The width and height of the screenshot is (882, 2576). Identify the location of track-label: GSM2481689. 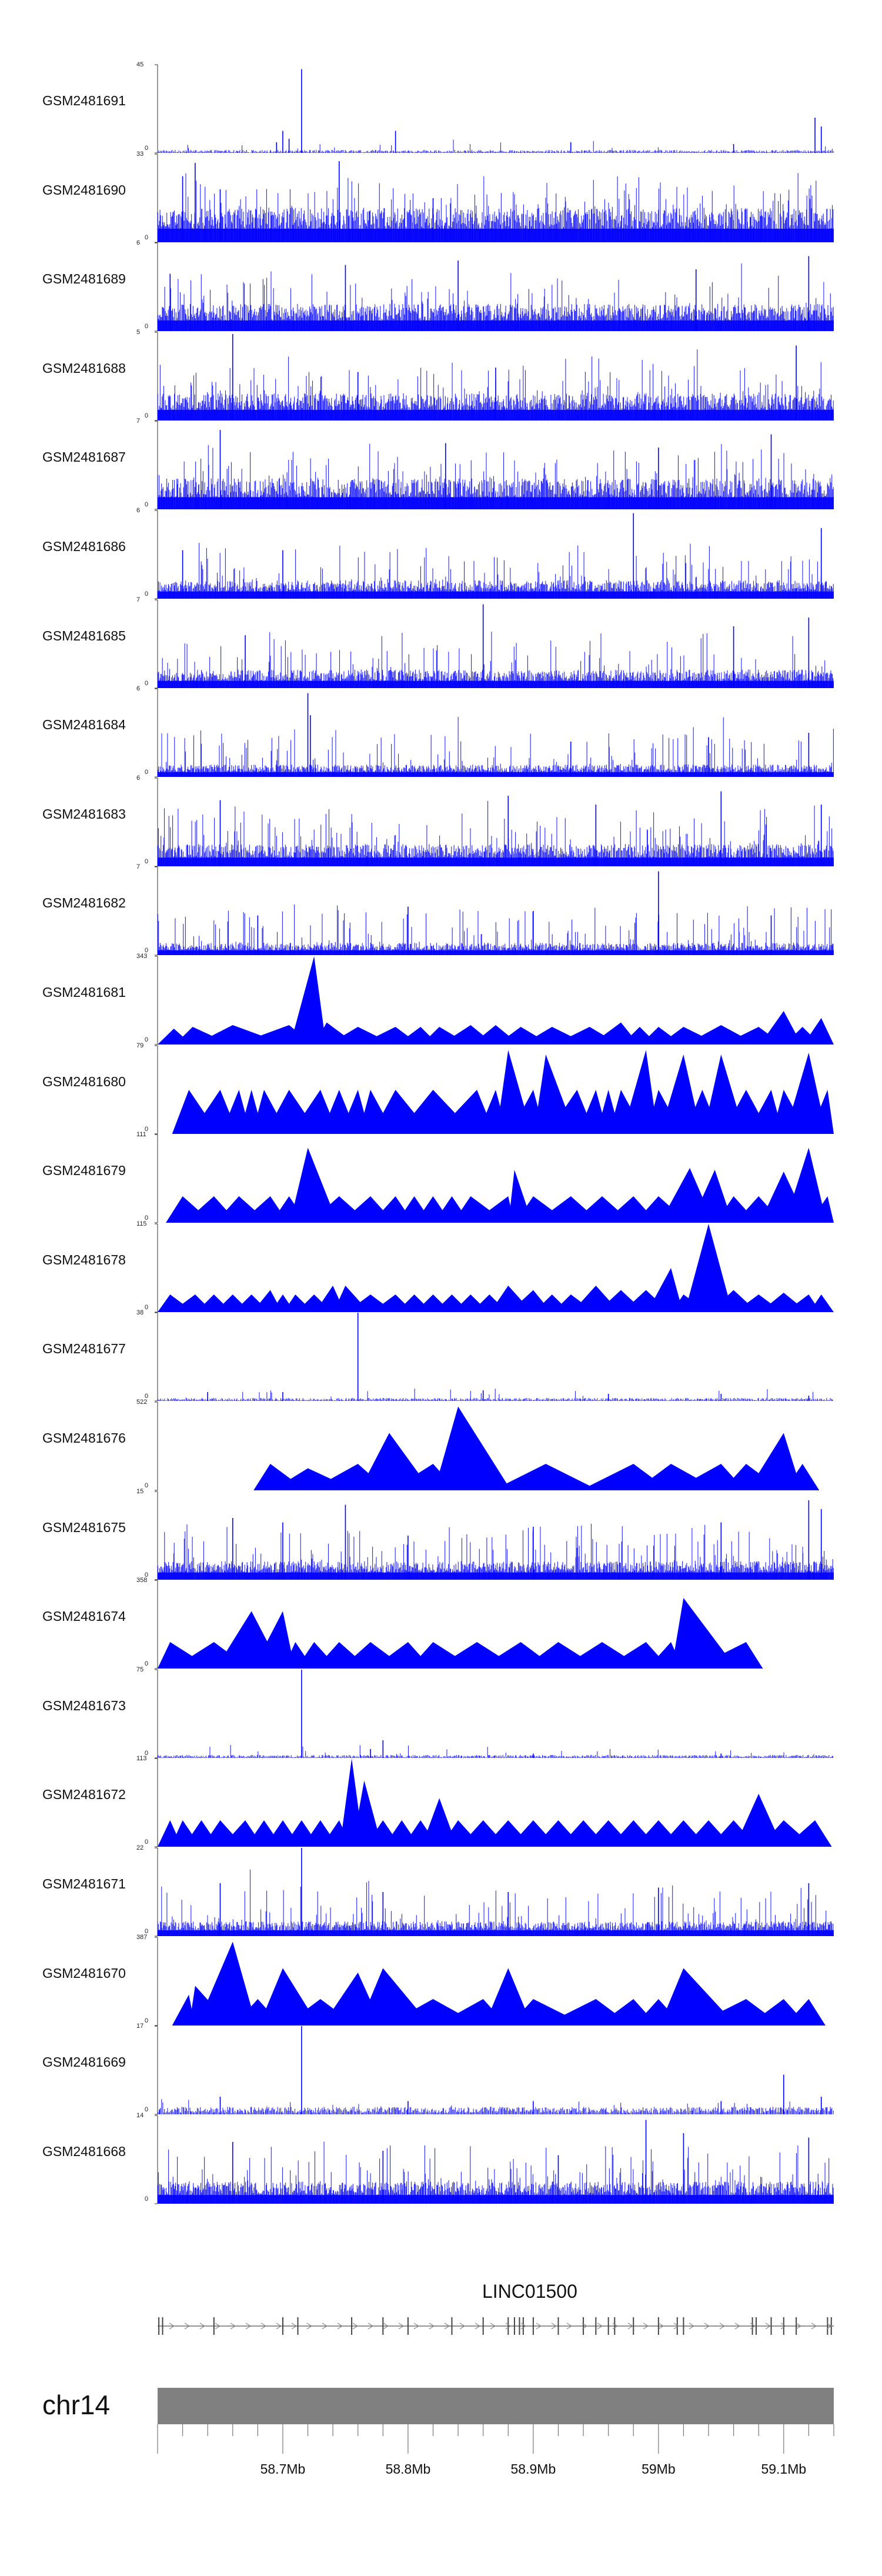
(84, 279).